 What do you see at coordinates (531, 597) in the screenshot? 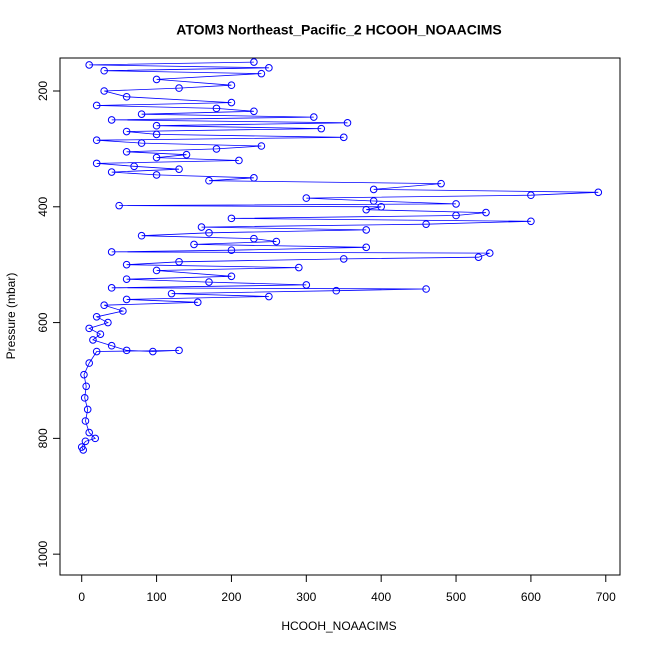
I see `x-tick-label: 600` at bounding box center [531, 597].